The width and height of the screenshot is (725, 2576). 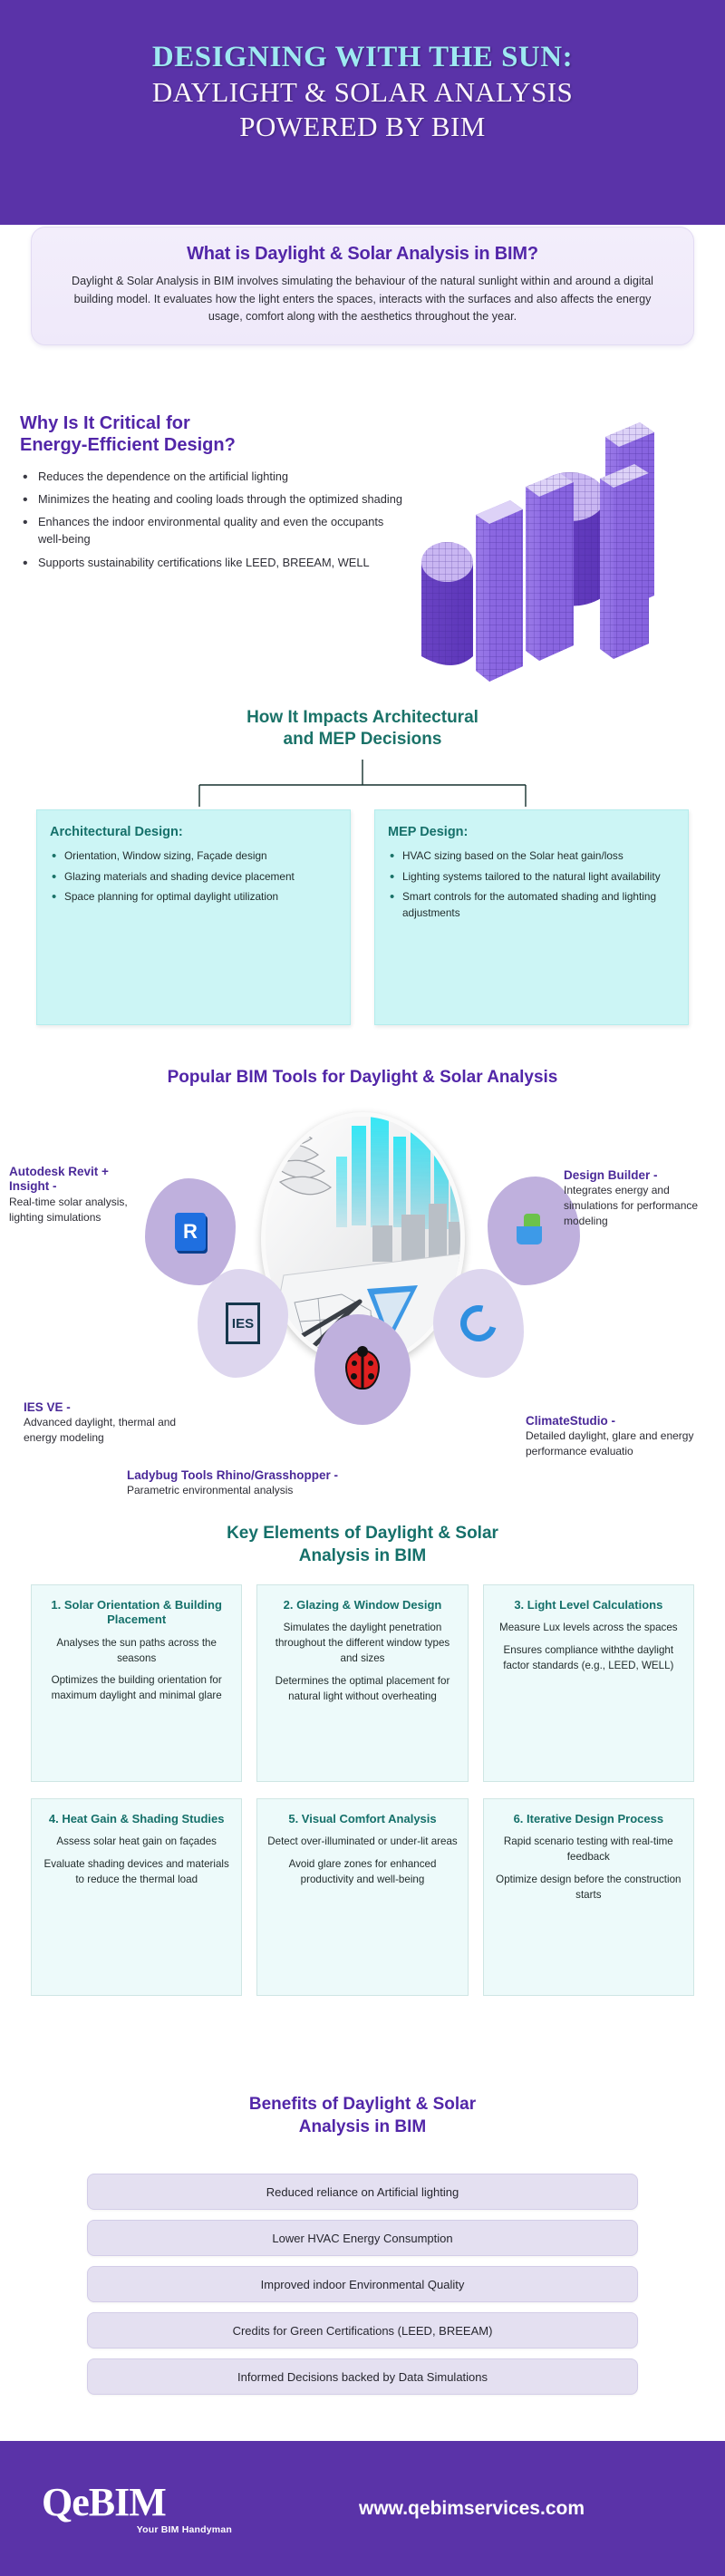 What do you see at coordinates (362, 2192) in the screenshot?
I see `benefit-pill-1: Reduced reliance on Artificial lighting` at bounding box center [362, 2192].